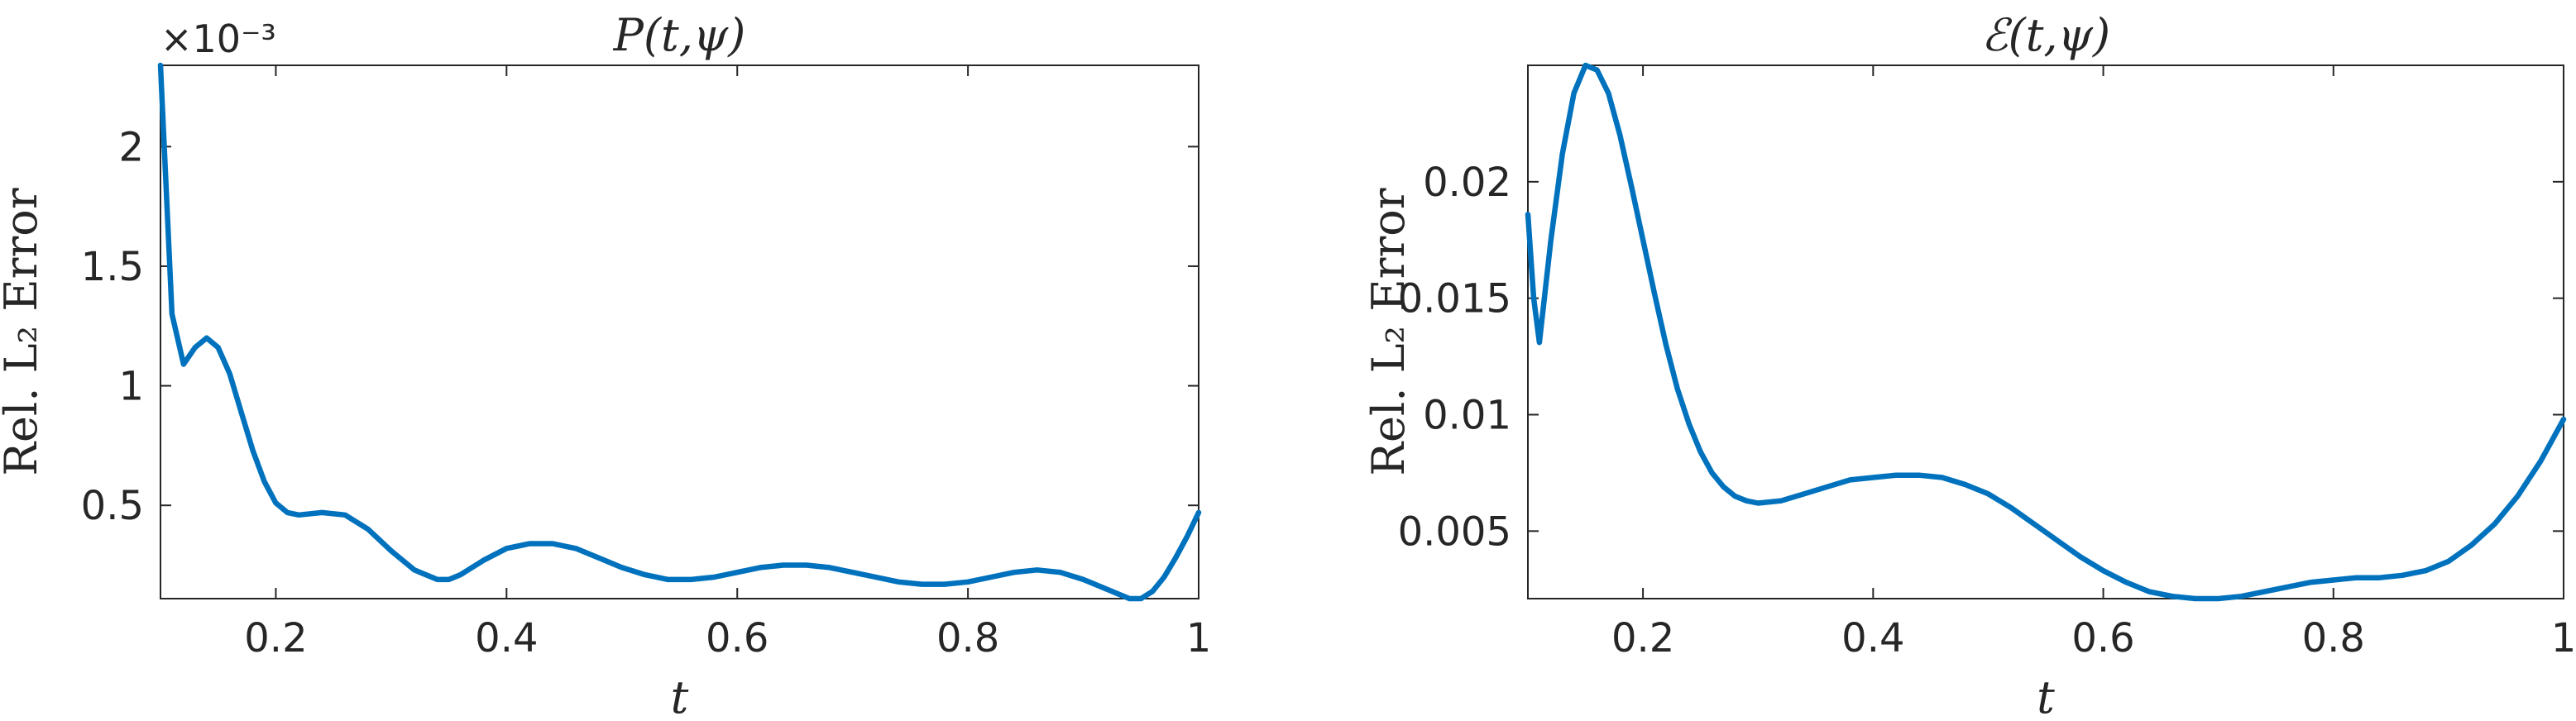 The height and width of the screenshot is (721, 2576). What do you see at coordinates (218, 39) in the screenshot?
I see `y-exponent-label: ×10⁻³` at bounding box center [218, 39].